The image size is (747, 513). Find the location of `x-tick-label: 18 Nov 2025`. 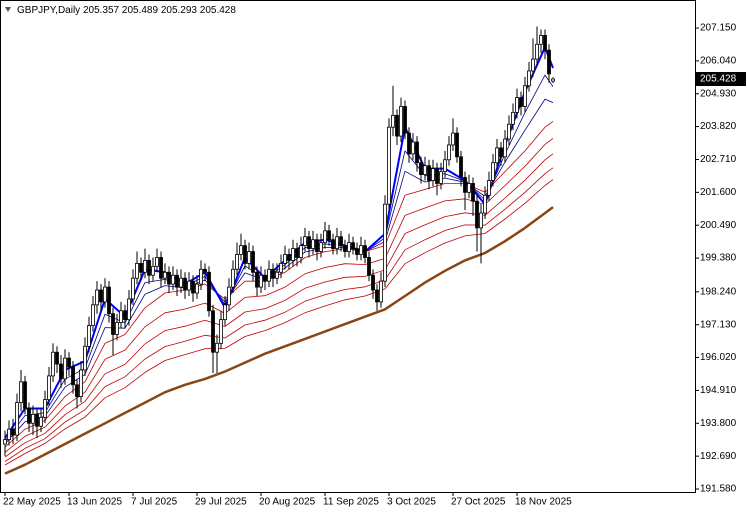

x-tick-label: 18 Nov 2025 is located at coordinates (543, 502).